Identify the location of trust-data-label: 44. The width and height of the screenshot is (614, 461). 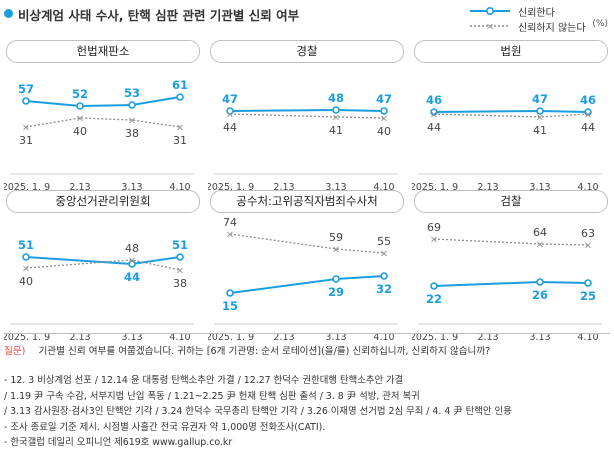
(132, 277).